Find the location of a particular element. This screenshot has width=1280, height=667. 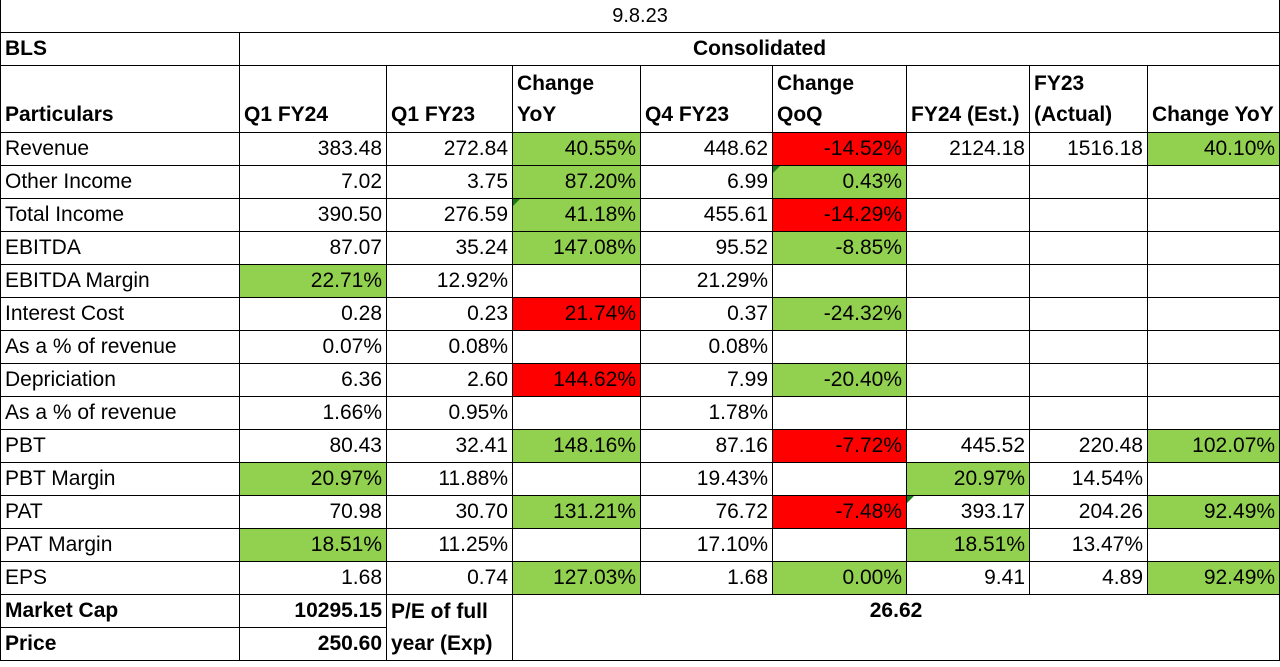

col-header-change-qoq: Change QoQ is located at coordinates (839, 99).